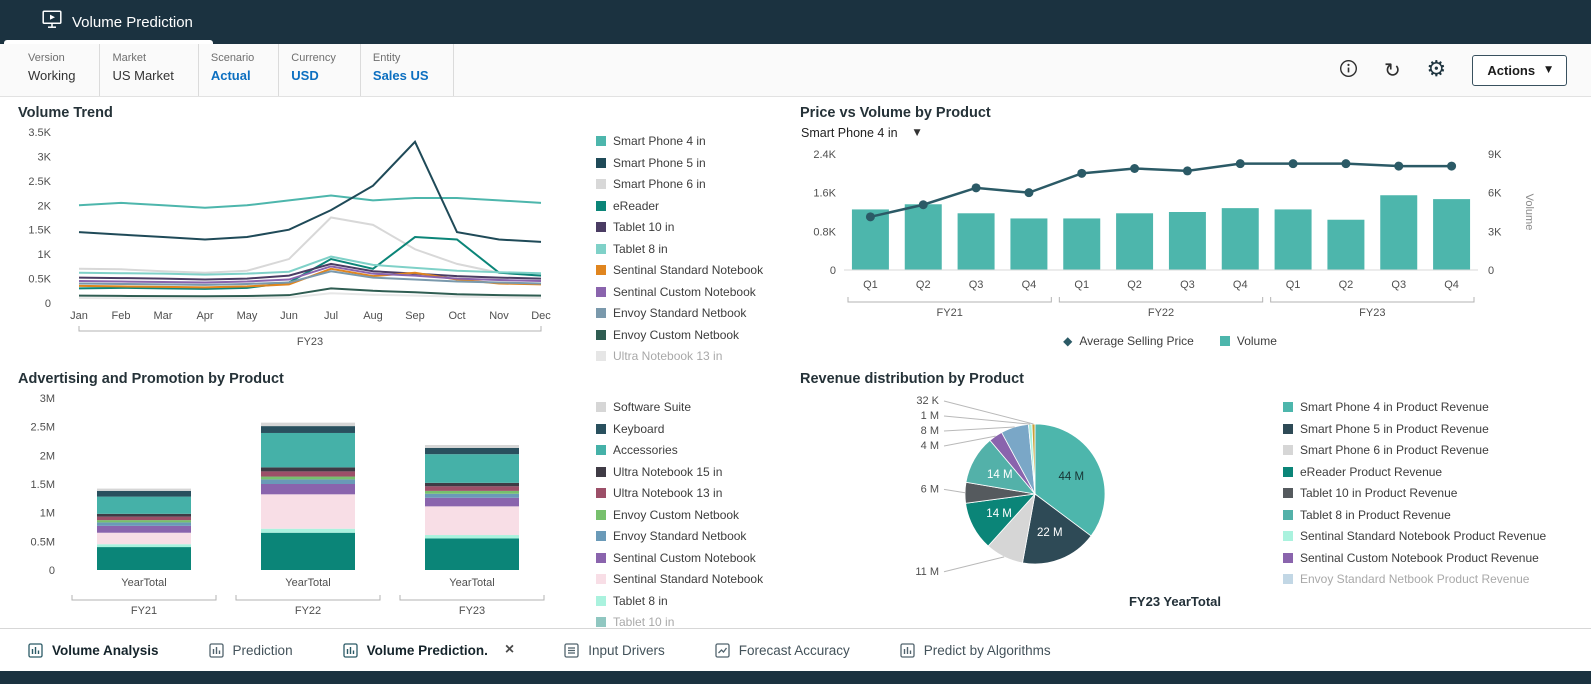 The height and width of the screenshot is (684, 1591). Describe the element at coordinates (1519, 70) in the screenshot. I see `actions-button: Actions ▼` at that location.